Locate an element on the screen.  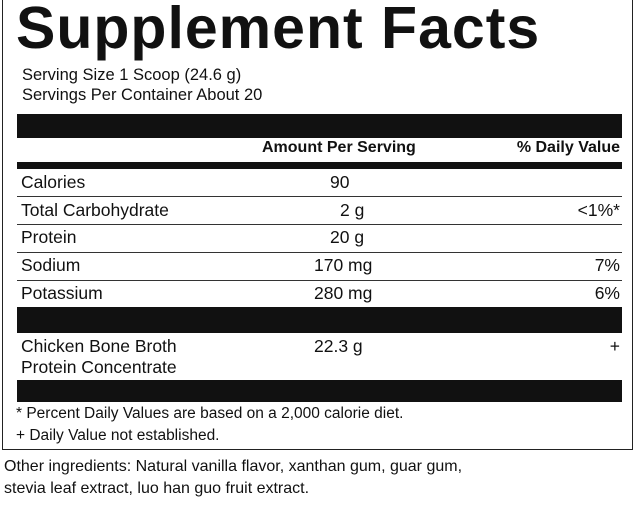
servings-per-container: Servings Per Container About 20 is located at coordinates (142, 95).